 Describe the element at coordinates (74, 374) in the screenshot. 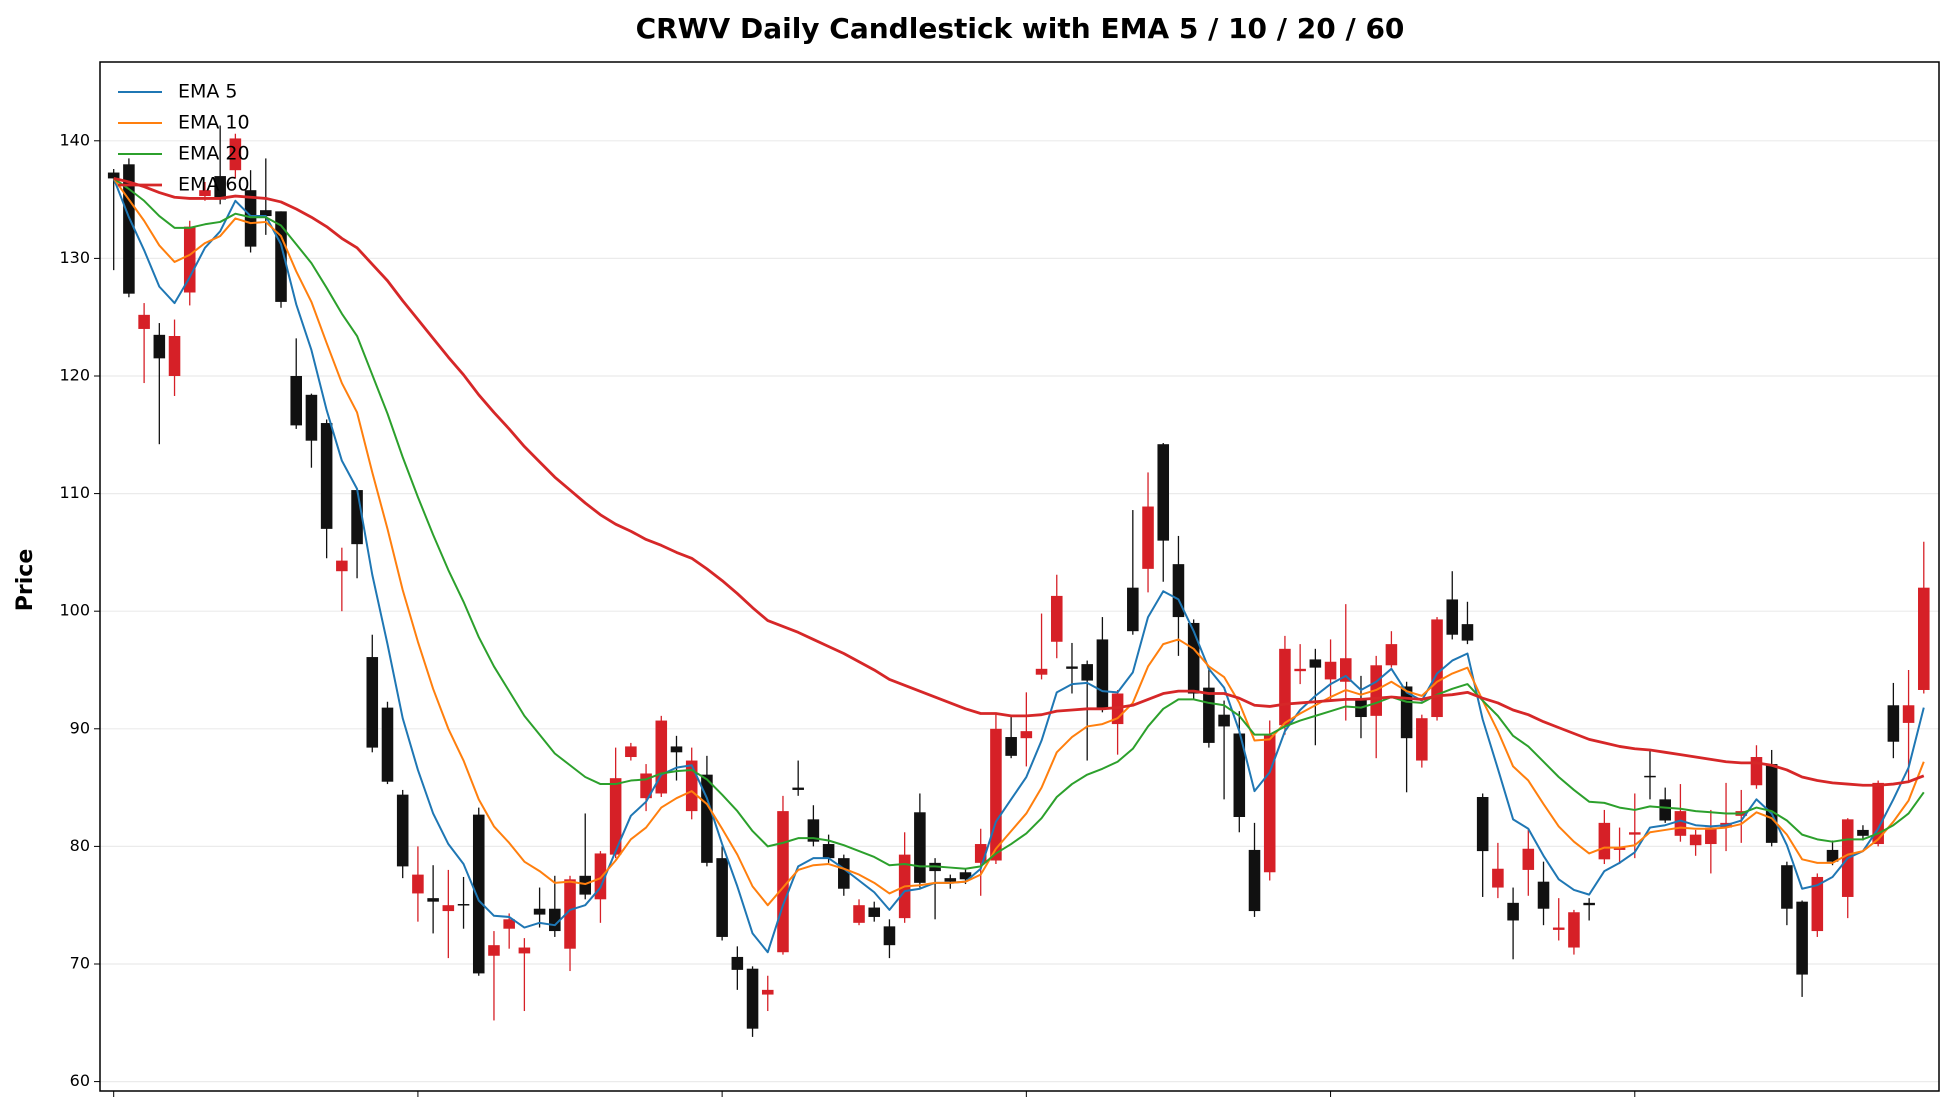

I see `y-tick-label: 120` at that location.